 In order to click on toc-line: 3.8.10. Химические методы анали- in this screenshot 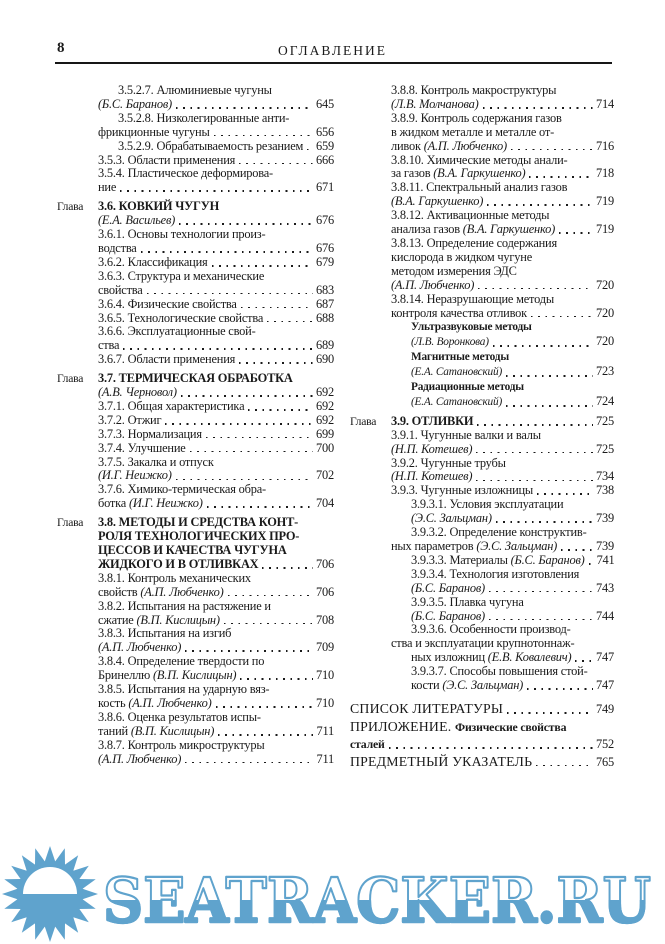, I will do `click(482, 160)`.